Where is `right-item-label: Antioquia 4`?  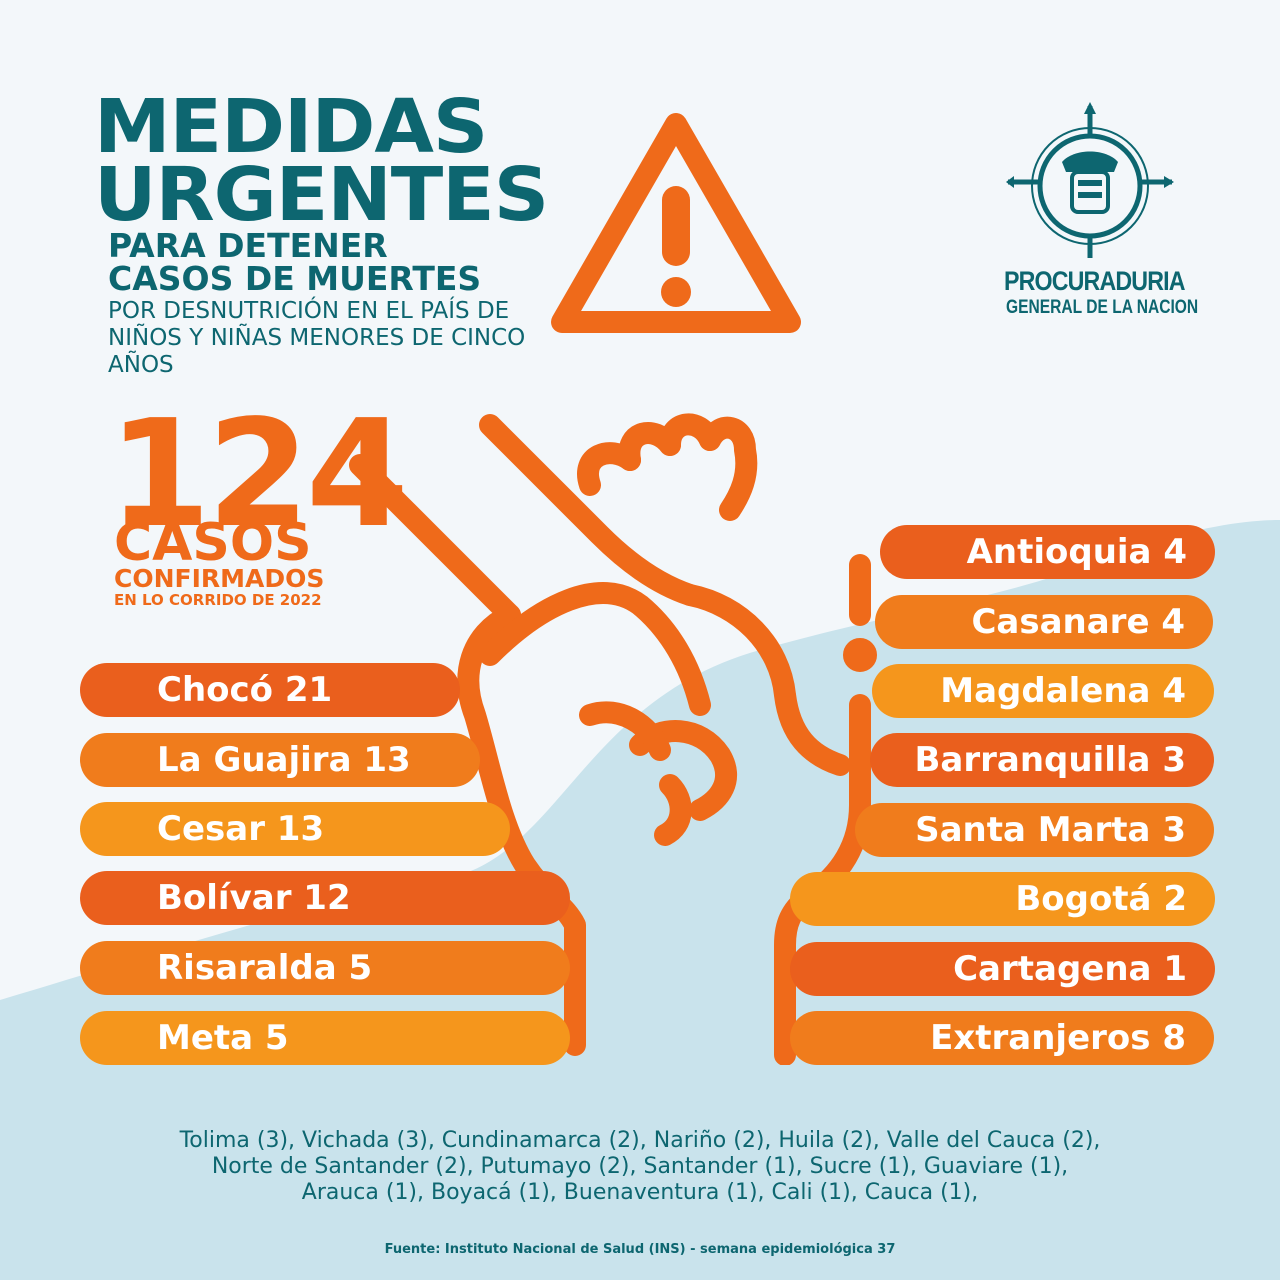
right-item-label: Antioquia 4 is located at coordinates (1076, 552).